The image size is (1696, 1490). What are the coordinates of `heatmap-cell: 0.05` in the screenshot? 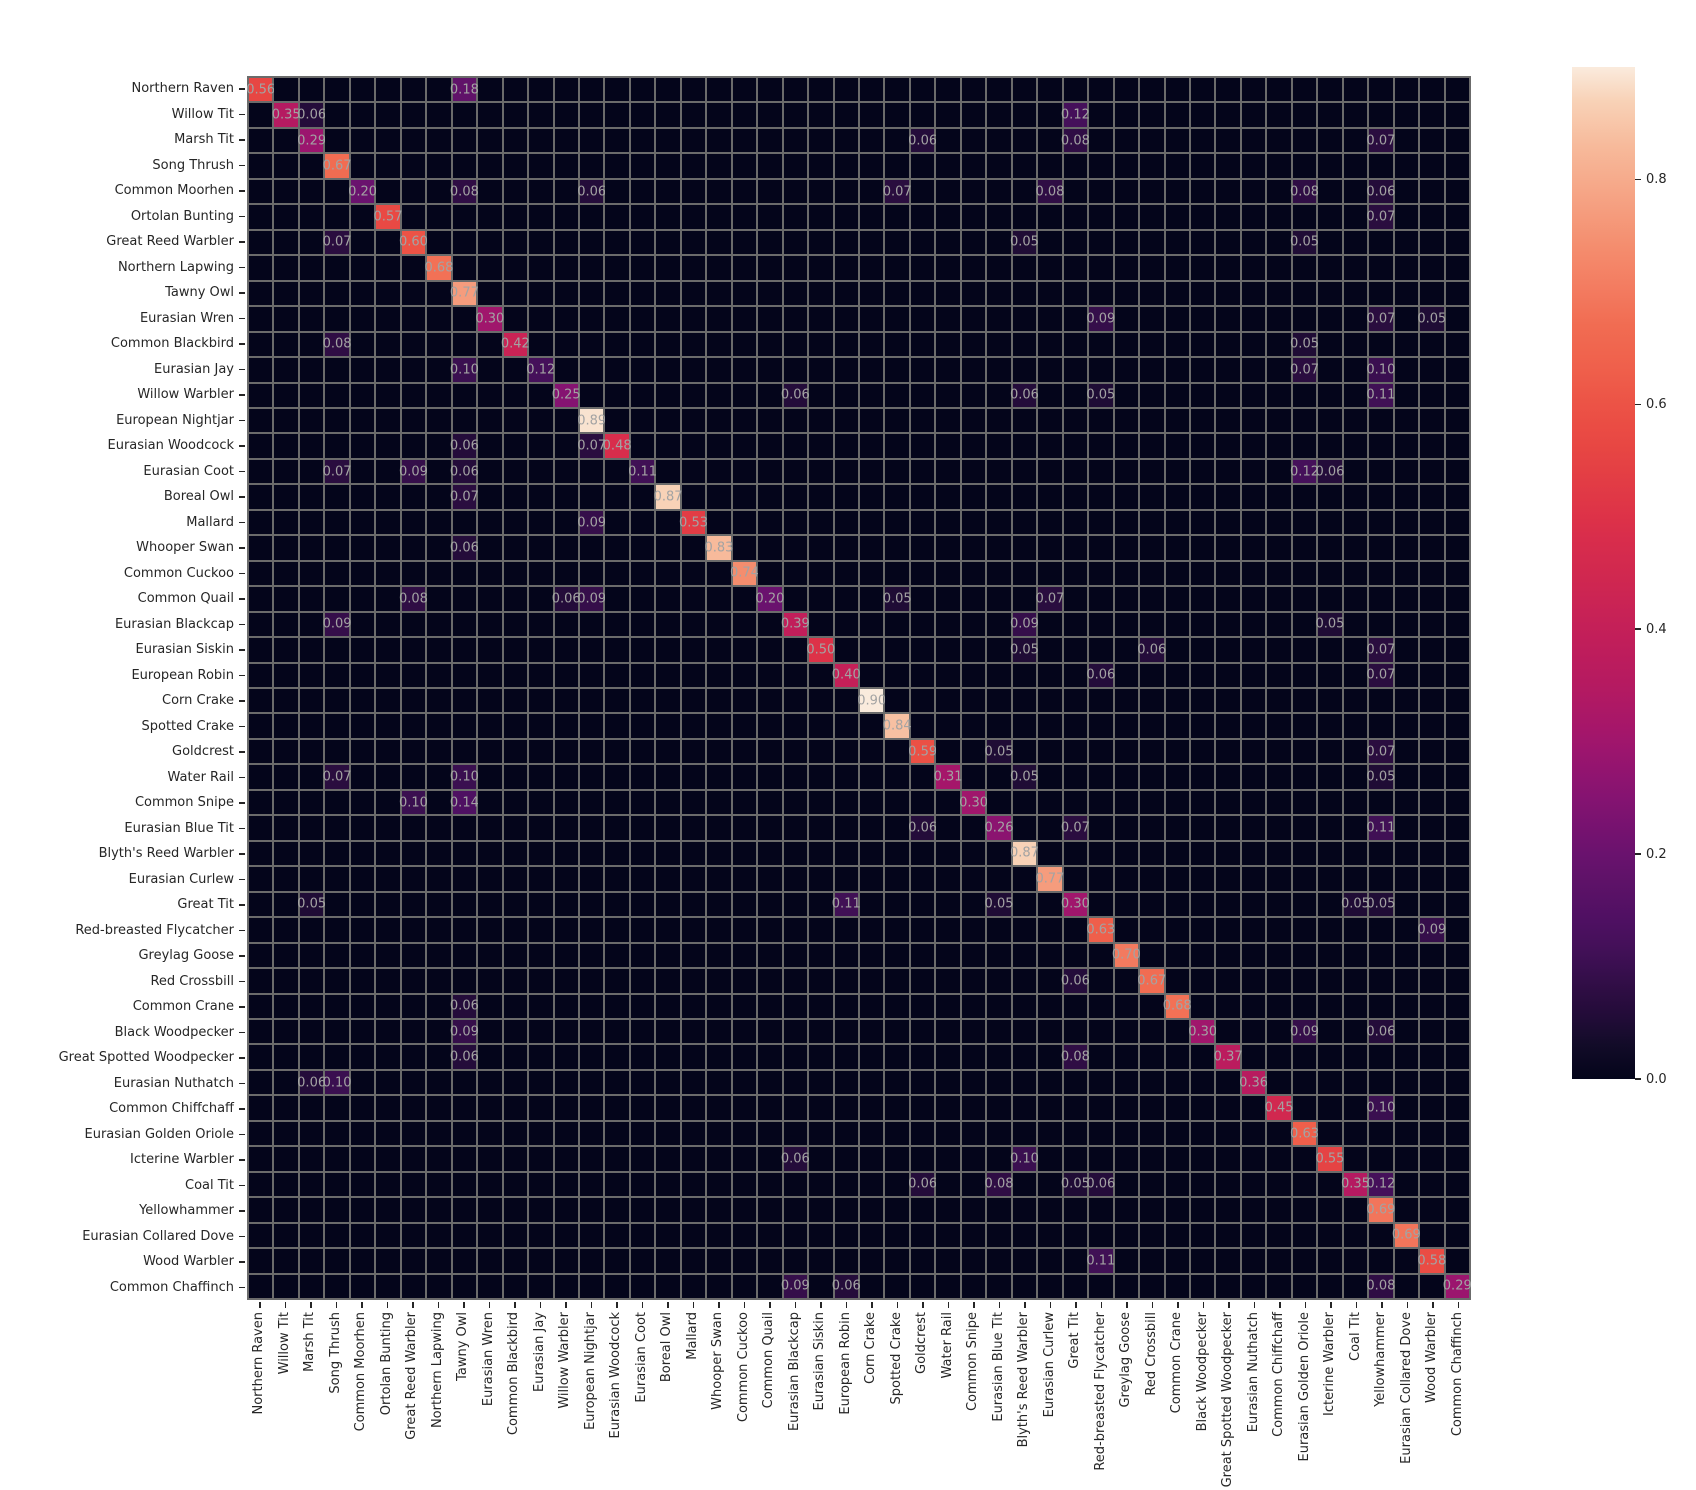 It's located at (1024, 242).